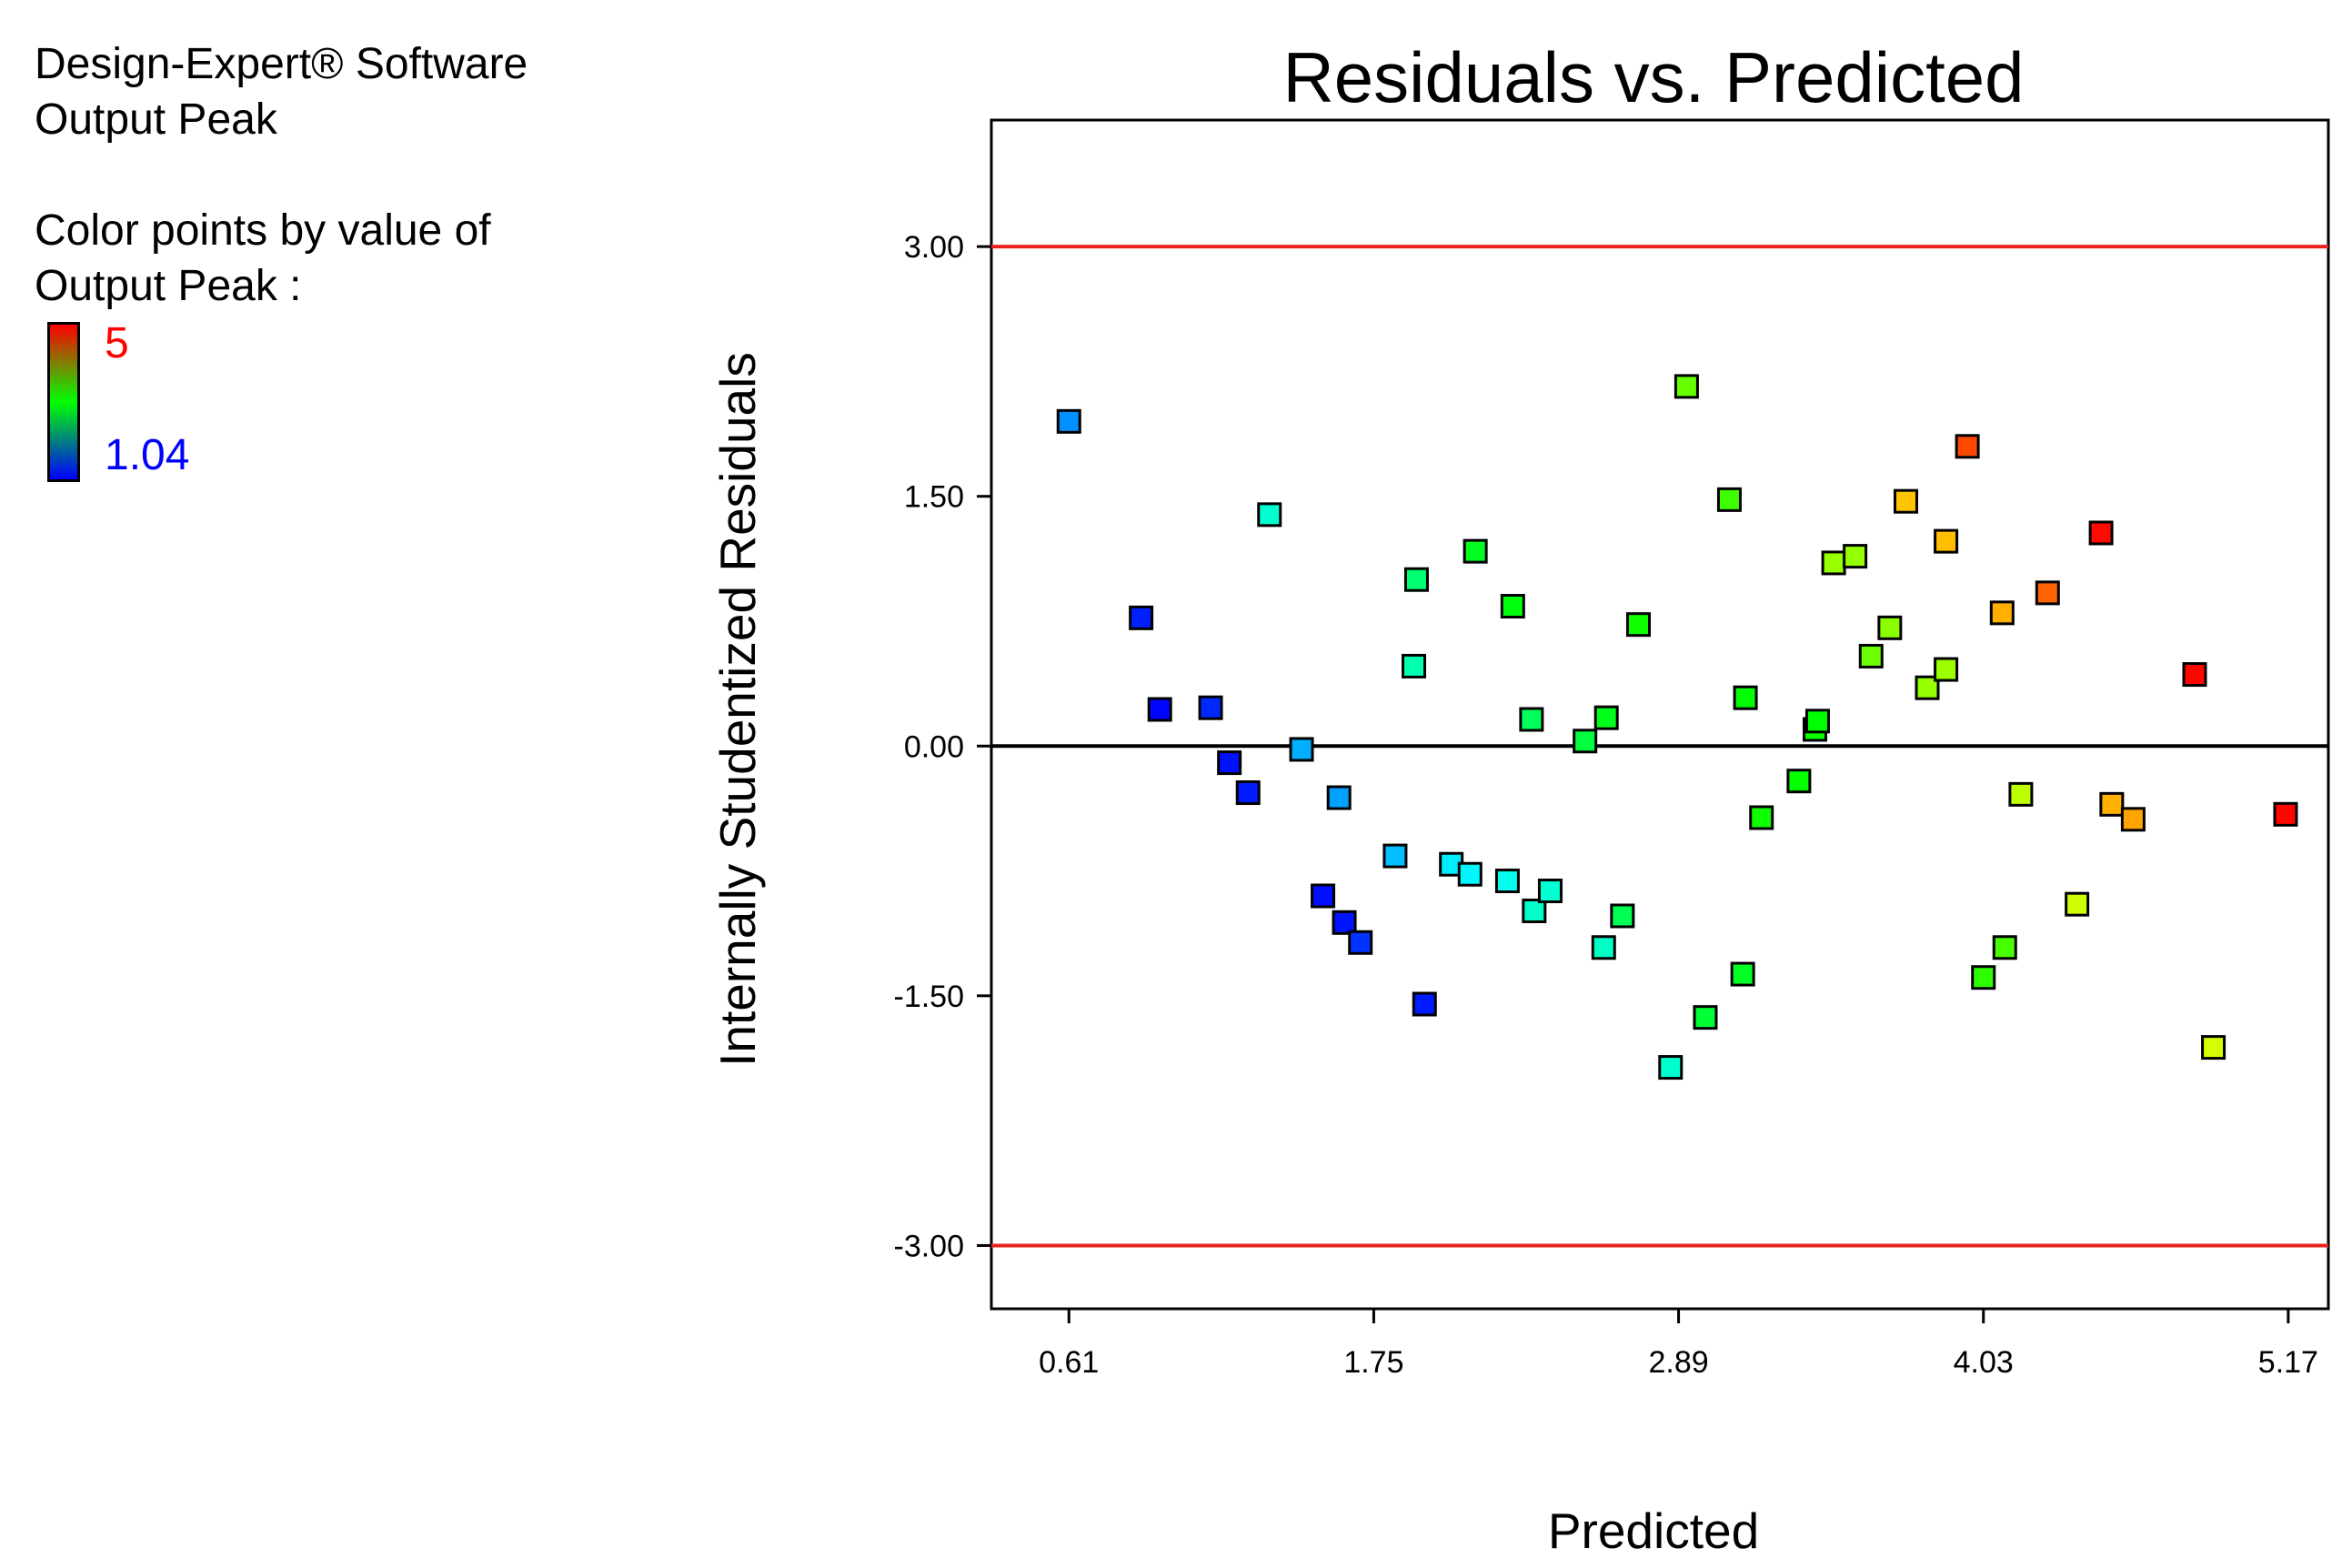 This screenshot has height=1568, width=2342. I want to click on response-label: Output Peak, so click(156, 119).